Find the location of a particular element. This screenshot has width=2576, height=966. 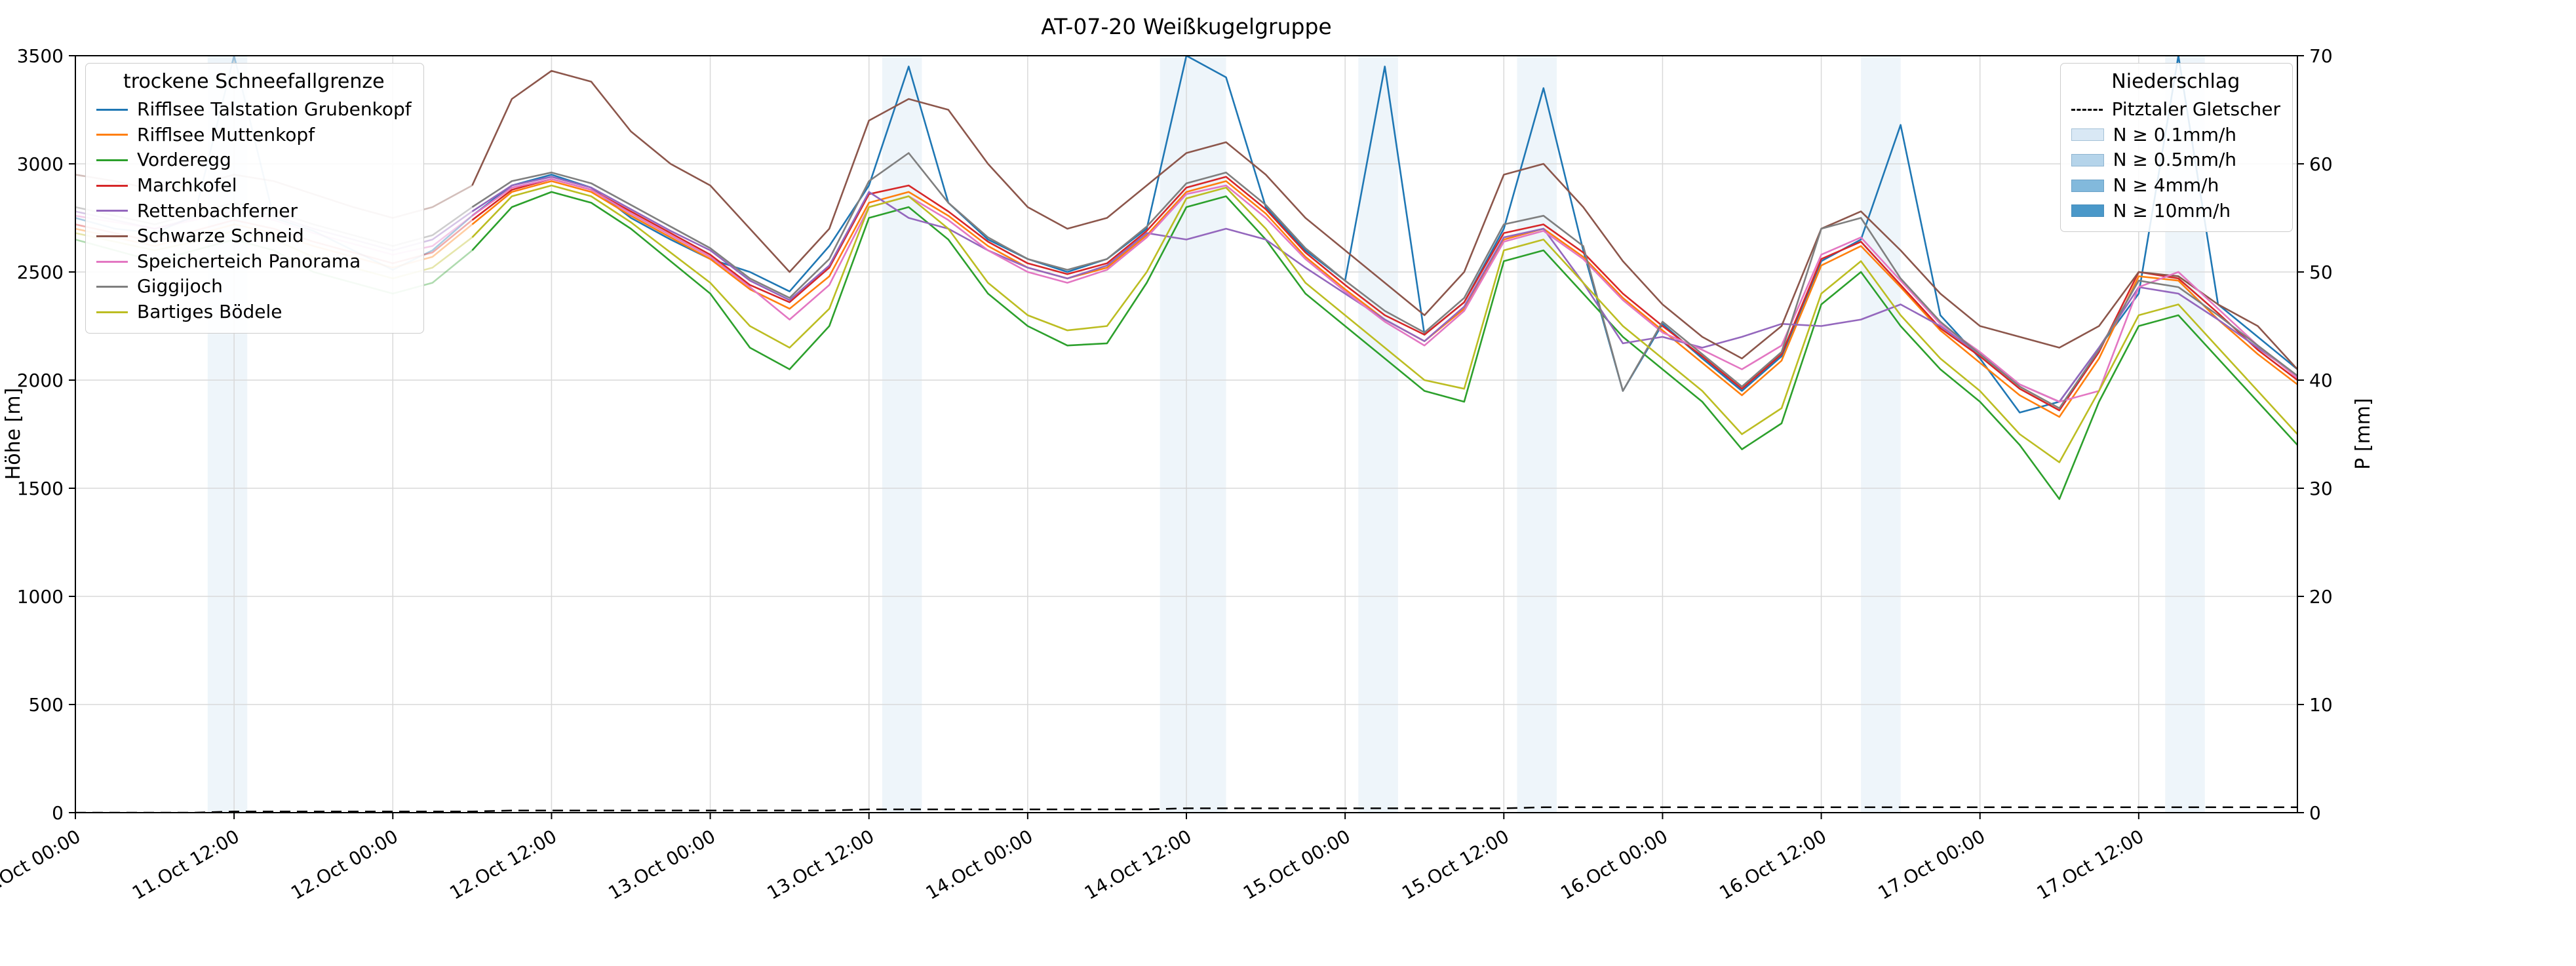

legend-item: N ≥ 4mm/h is located at coordinates (2175, 186).